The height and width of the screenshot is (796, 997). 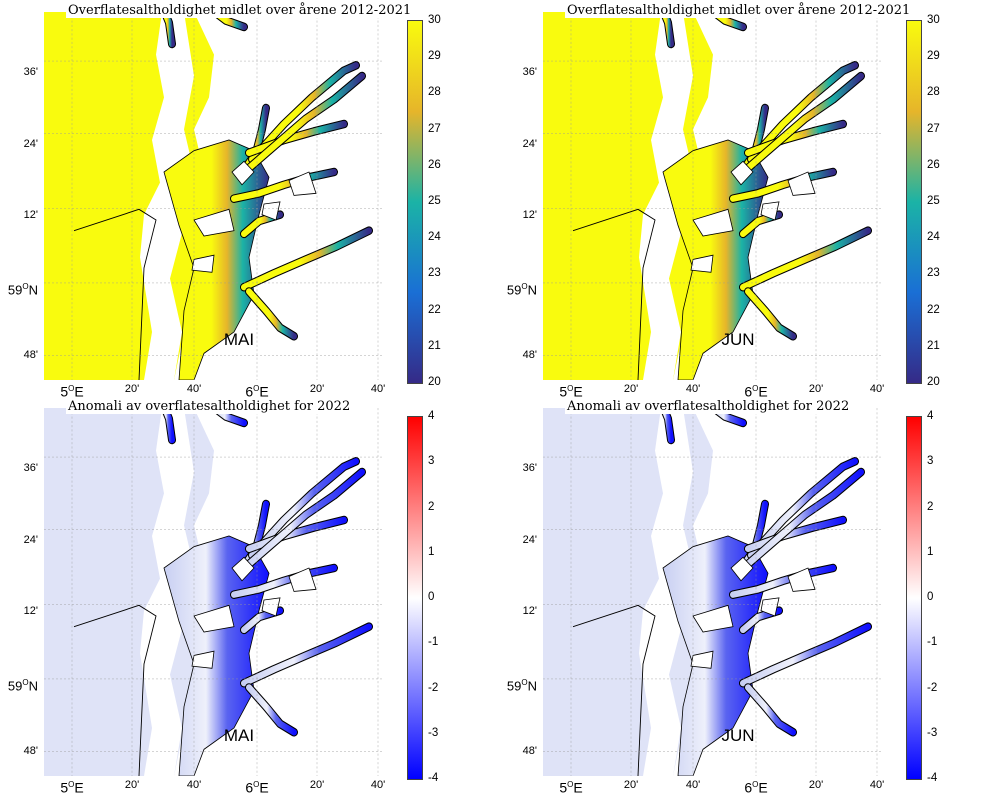 What do you see at coordinates (433, 732) in the screenshot?
I see `colorbar-tick: -3` at bounding box center [433, 732].